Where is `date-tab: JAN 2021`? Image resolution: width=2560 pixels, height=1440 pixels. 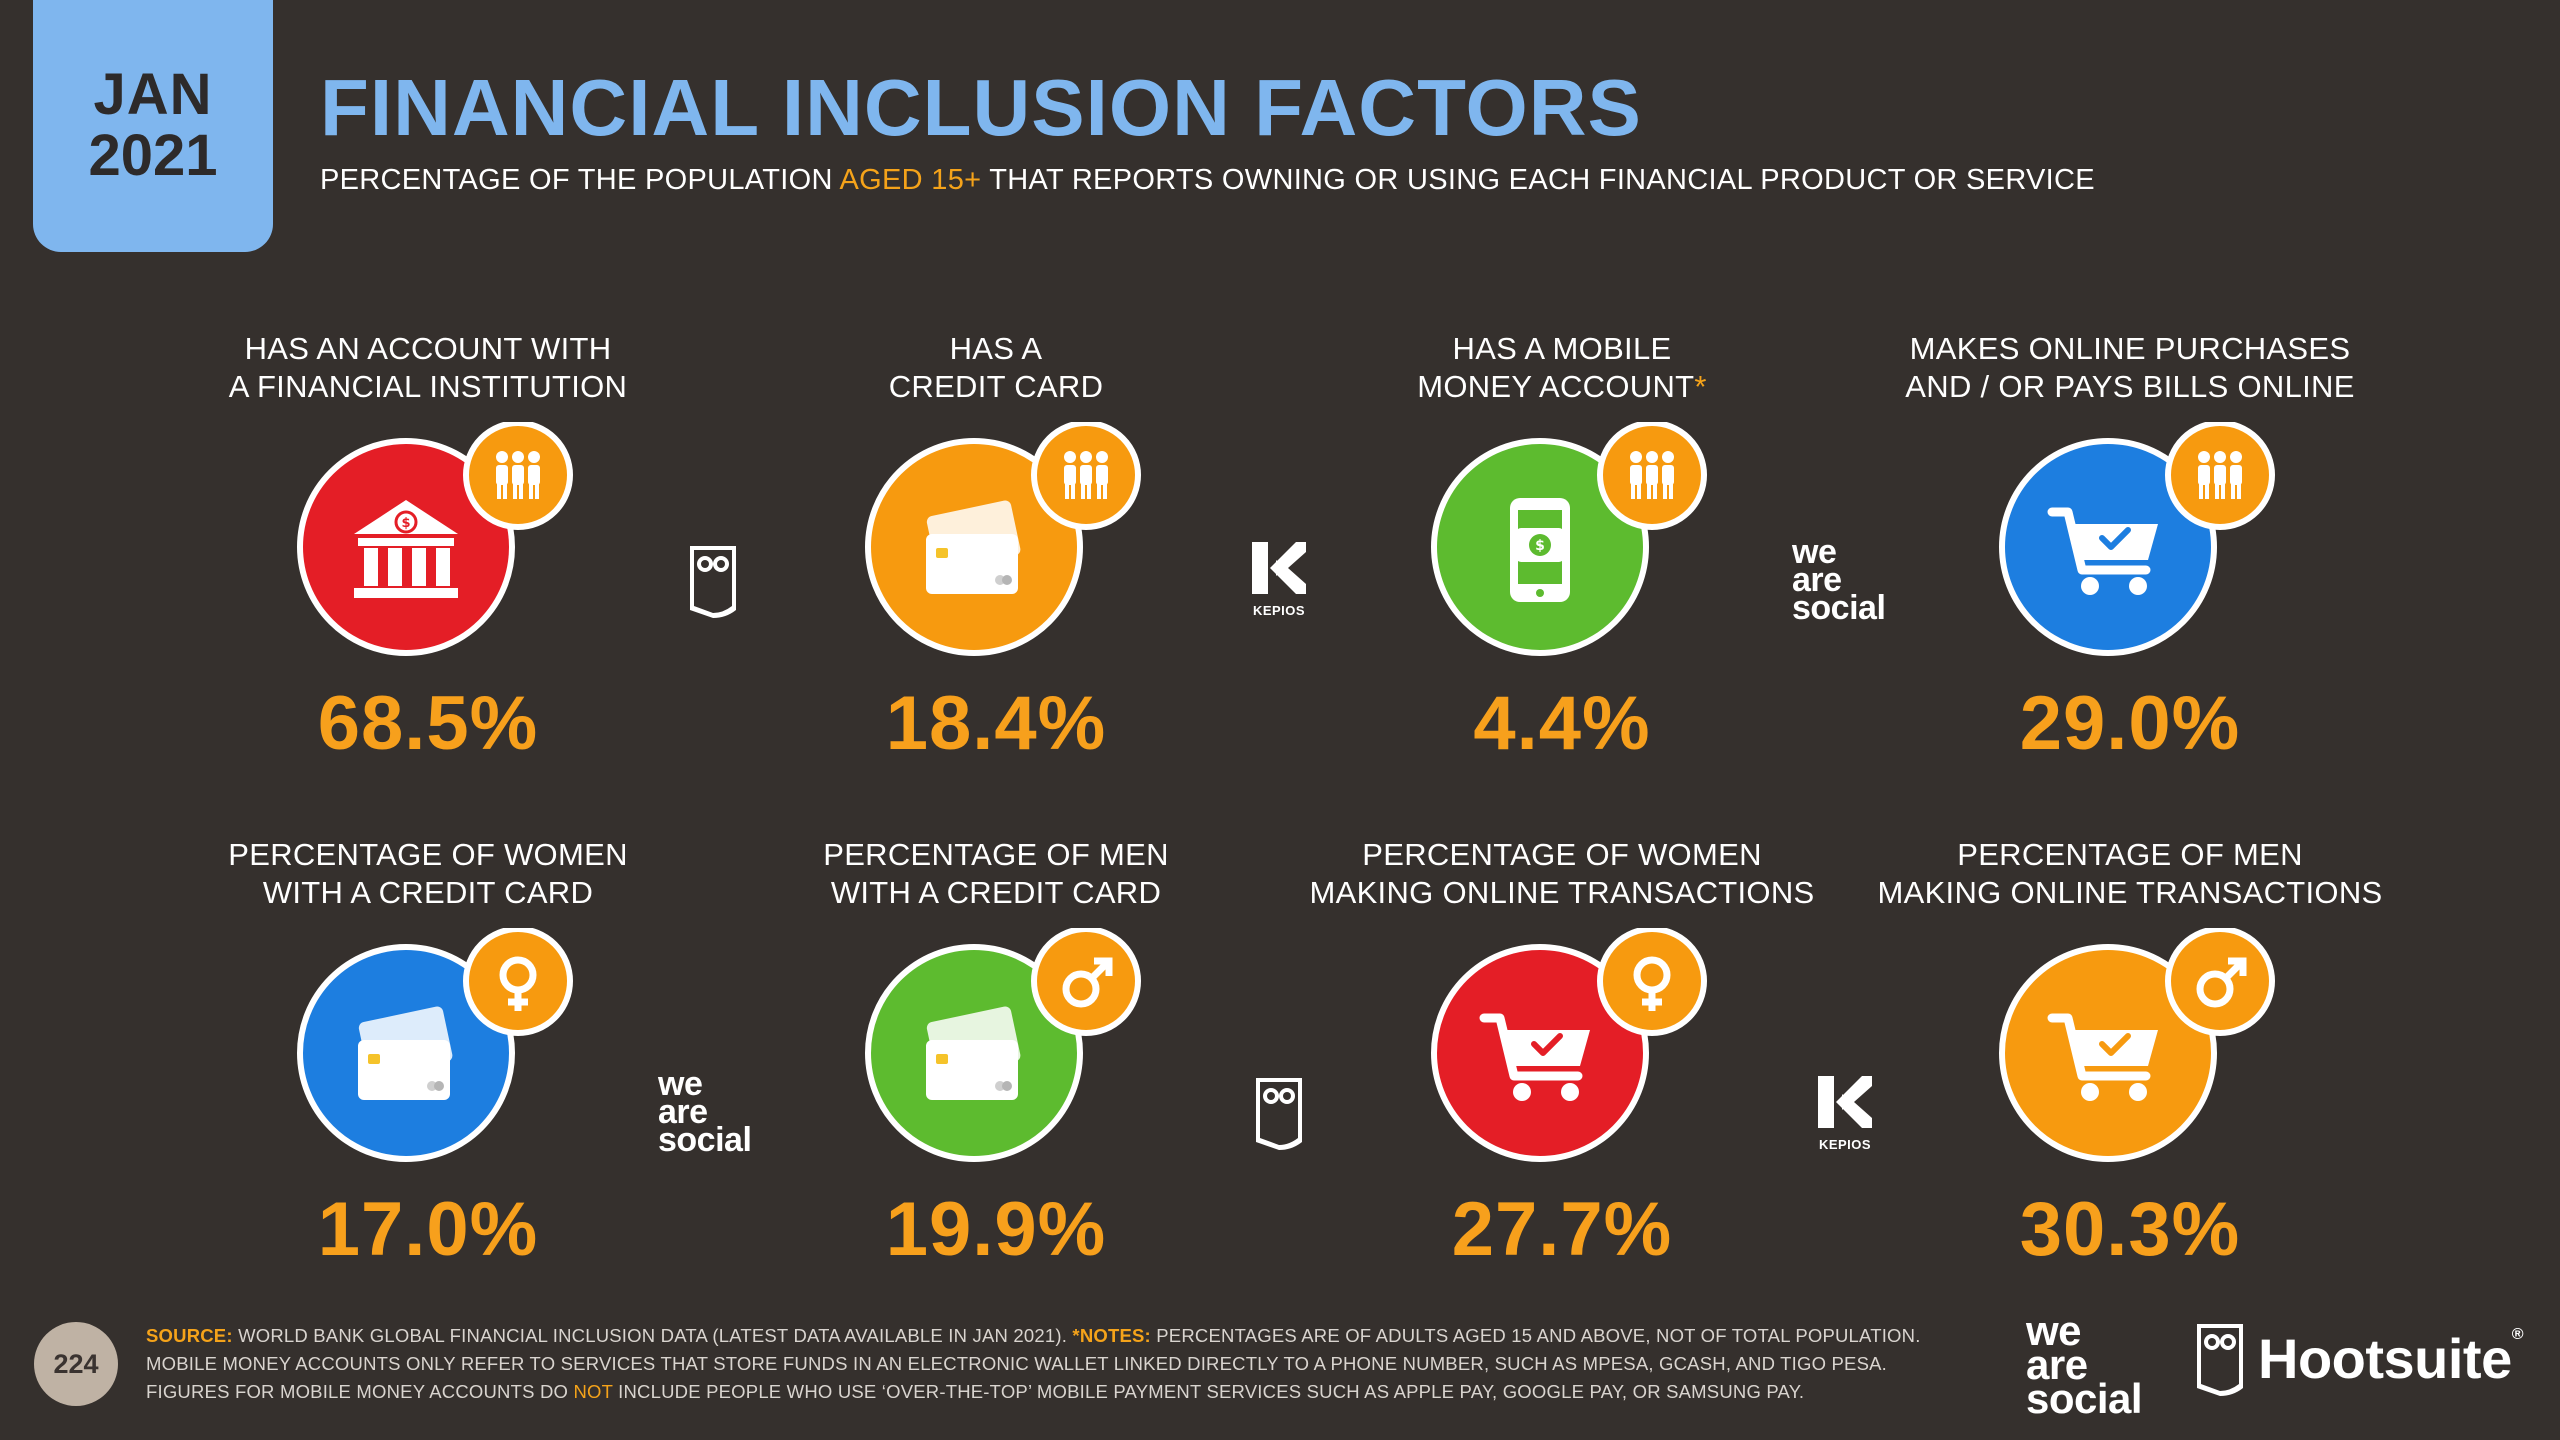
date-tab: JAN 2021 is located at coordinates (153, 126).